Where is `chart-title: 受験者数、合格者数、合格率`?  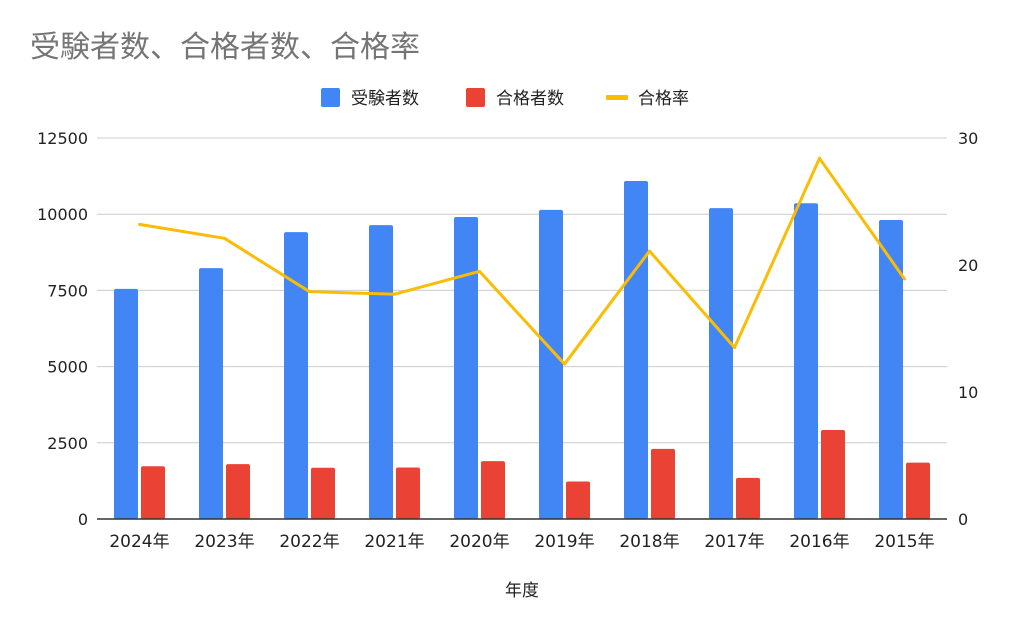
chart-title: 受験者数、合格者数、合格率 is located at coordinates (225, 47).